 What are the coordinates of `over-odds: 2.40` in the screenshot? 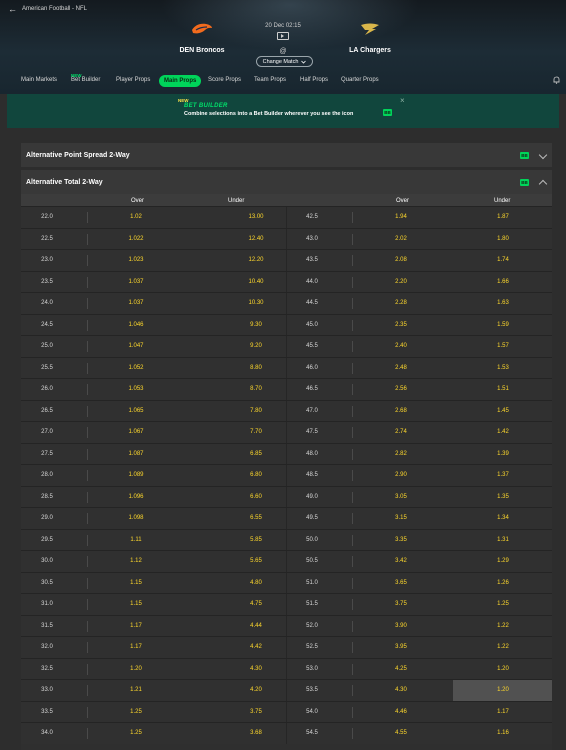 It's located at (401, 346).